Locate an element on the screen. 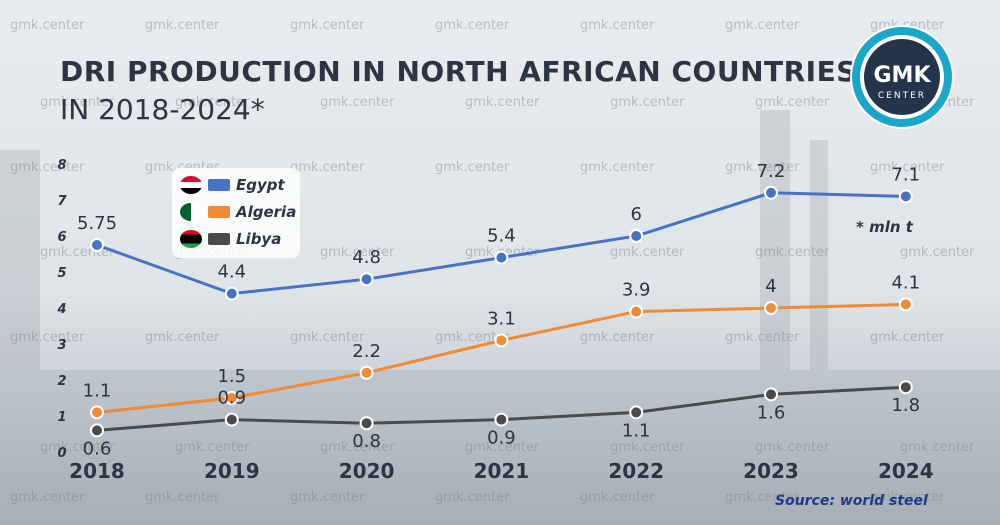 Image resolution: width=1000 pixels, height=525 pixels. x-tick-label: 2019 is located at coordinates (232, 471).